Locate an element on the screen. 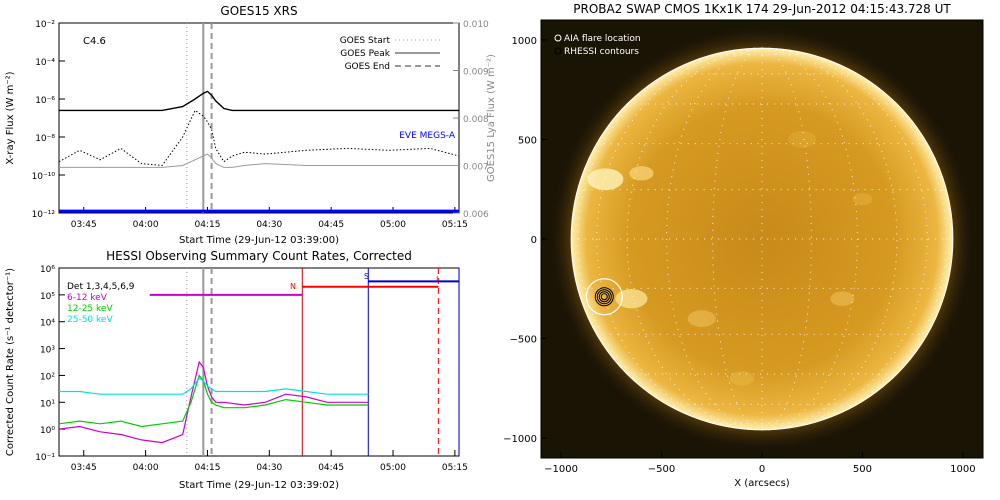 The image size is (1000, 500). goes-x-ticks: 03:45 04:00 04:15 04:30 04:45 05:00 05:15 is located at coordinates (269, 218).